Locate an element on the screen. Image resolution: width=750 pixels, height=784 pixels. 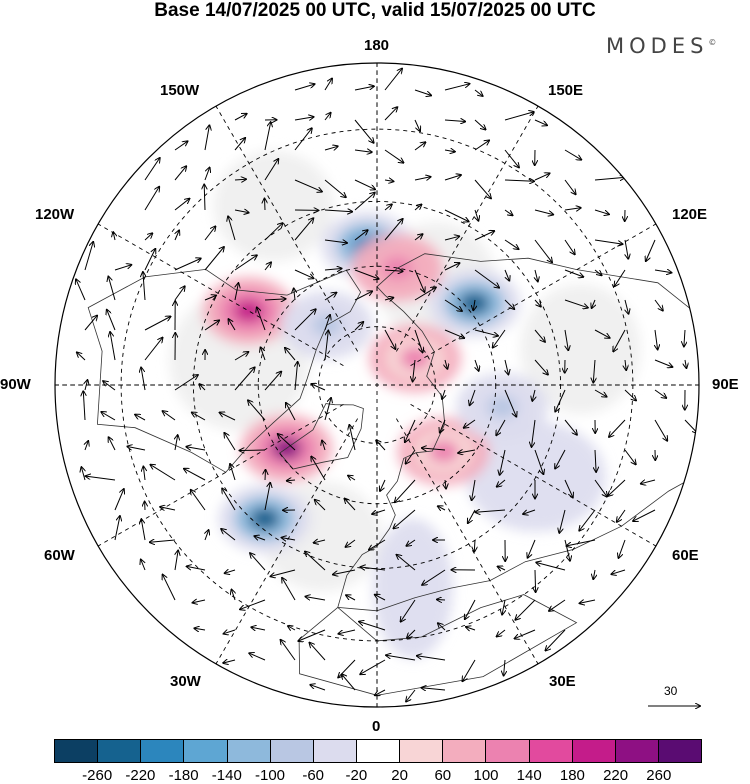
colorbar is located at coordinates (378, 751).